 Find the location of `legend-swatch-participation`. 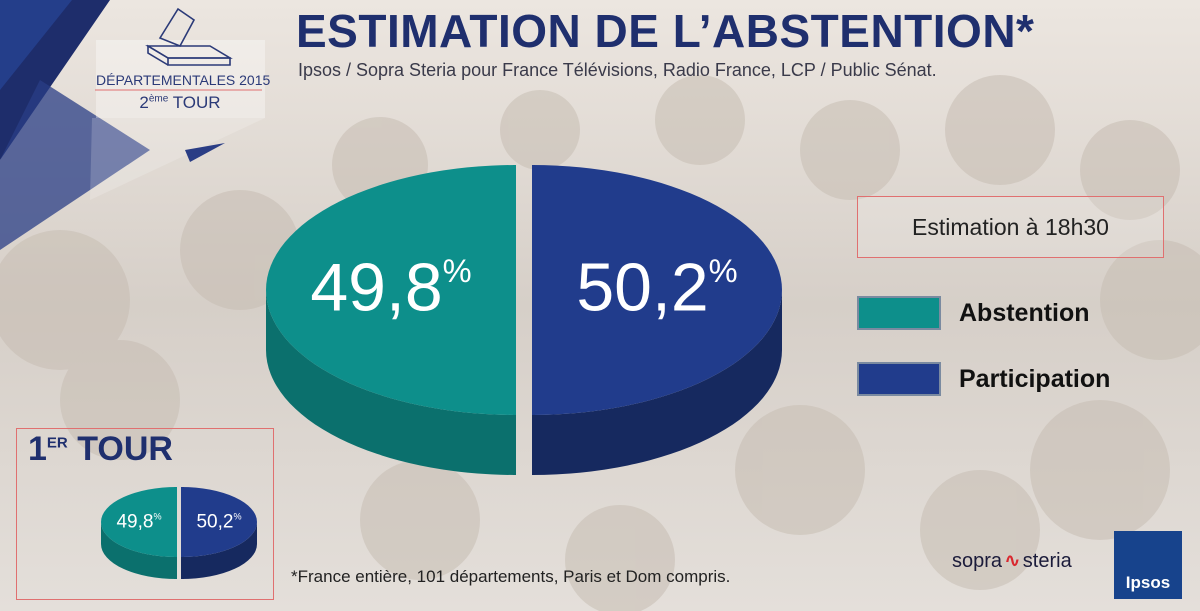

legend-swatch-participation is located at coordinates (899, 379).